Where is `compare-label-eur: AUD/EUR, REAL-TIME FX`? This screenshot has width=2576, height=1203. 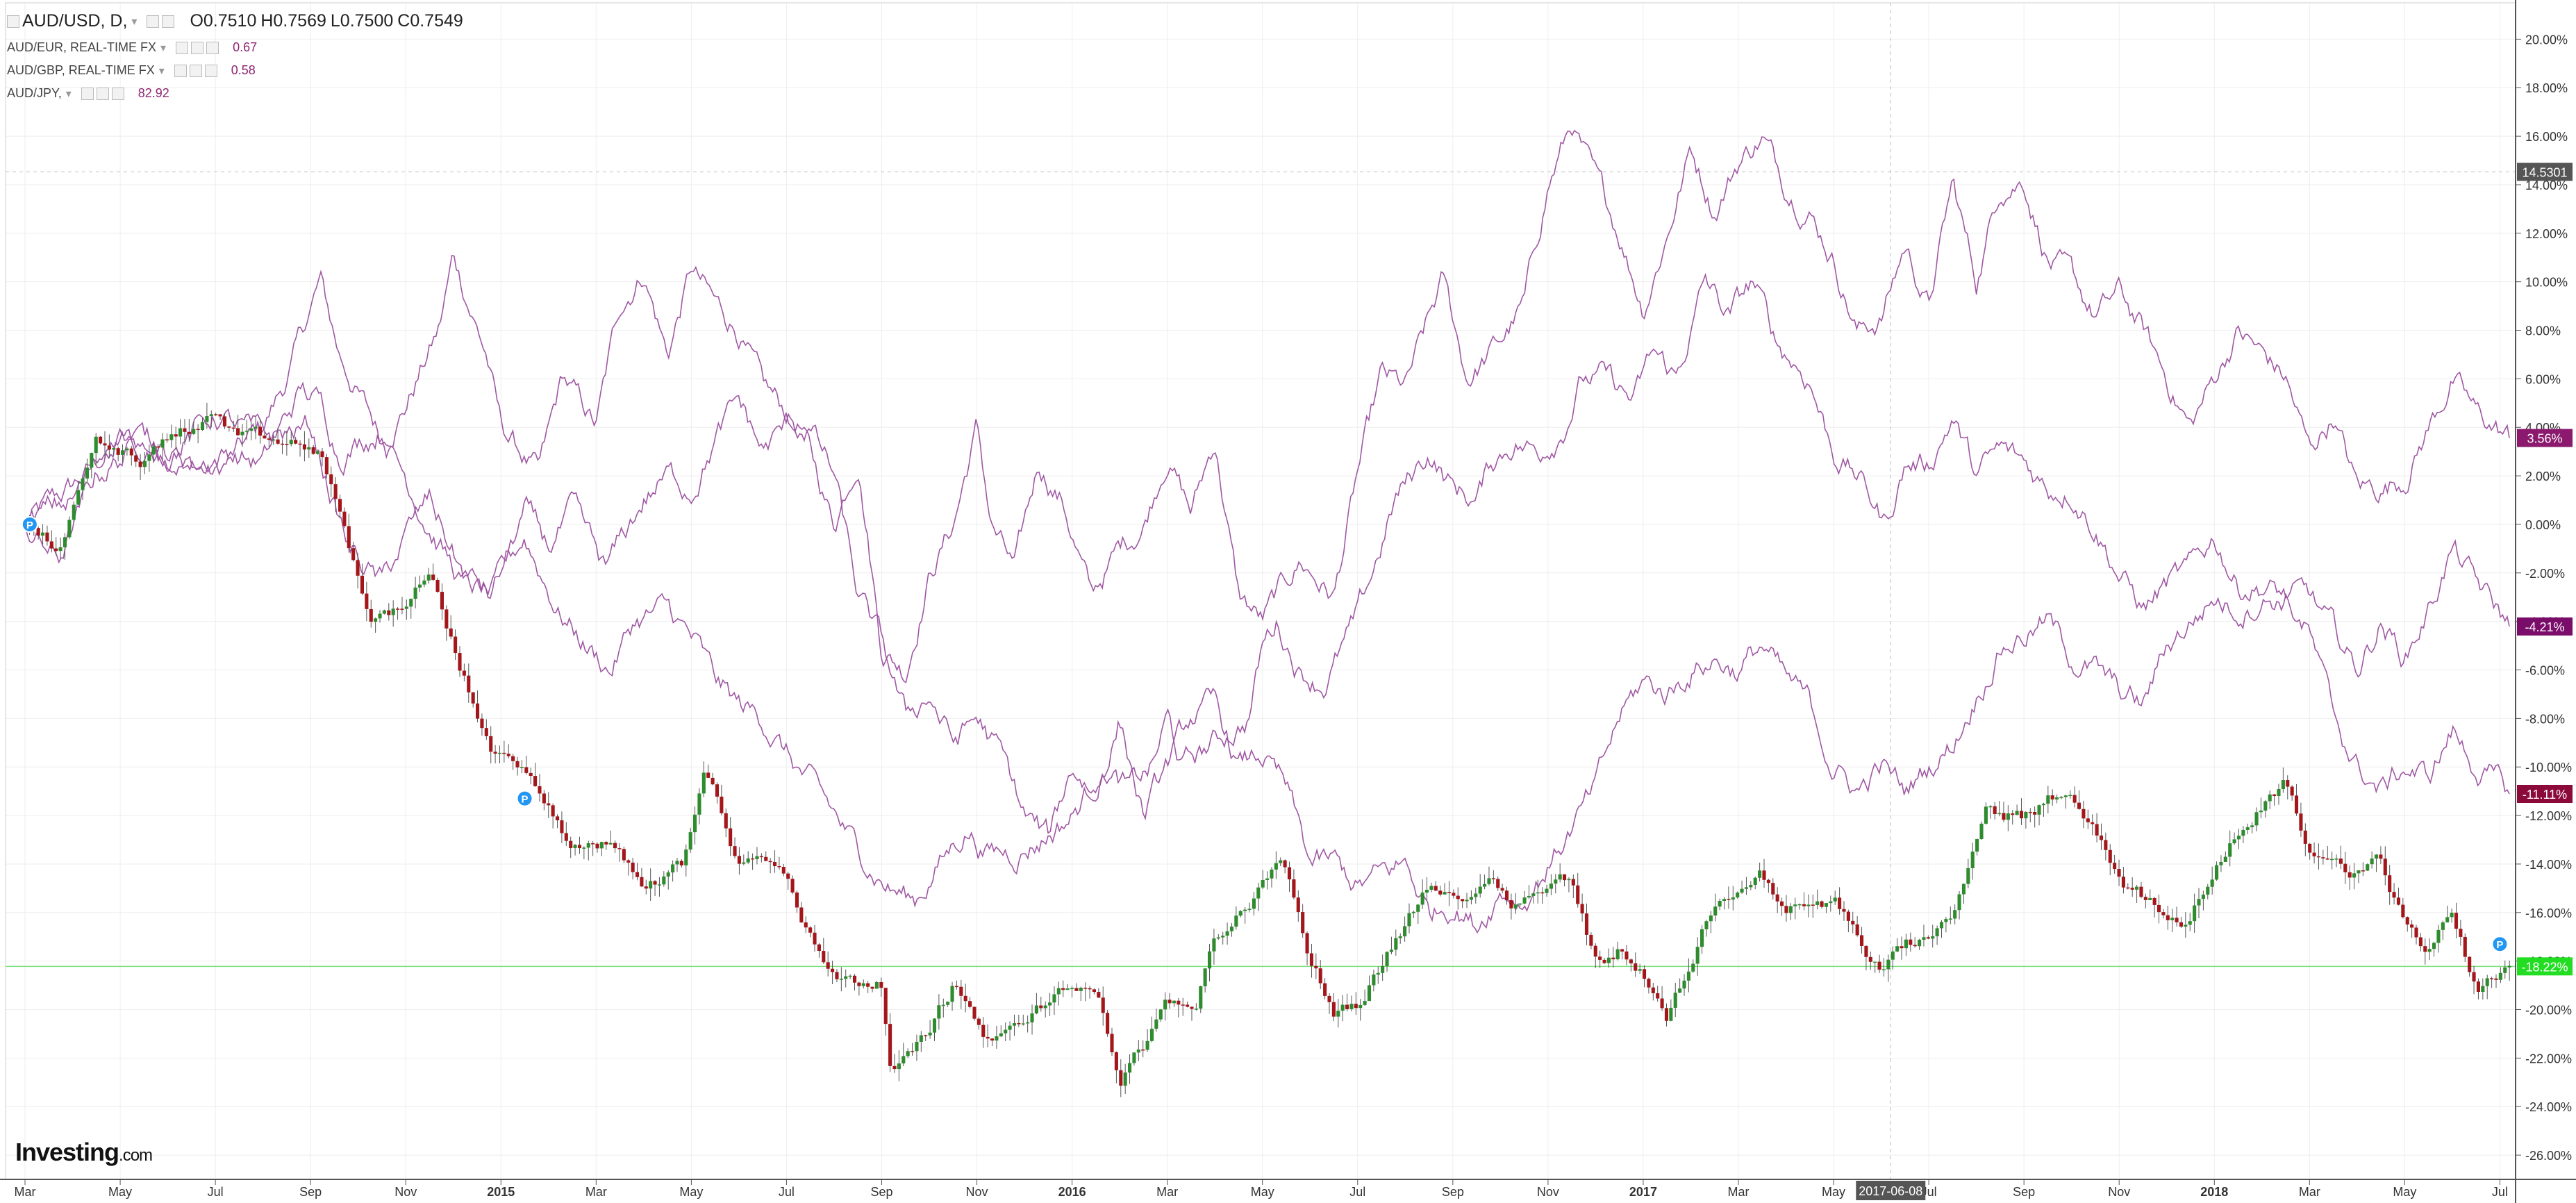 compare-label-eur: AUD/EUR, REAL-TIME FX is located at coordinates (82, 47).